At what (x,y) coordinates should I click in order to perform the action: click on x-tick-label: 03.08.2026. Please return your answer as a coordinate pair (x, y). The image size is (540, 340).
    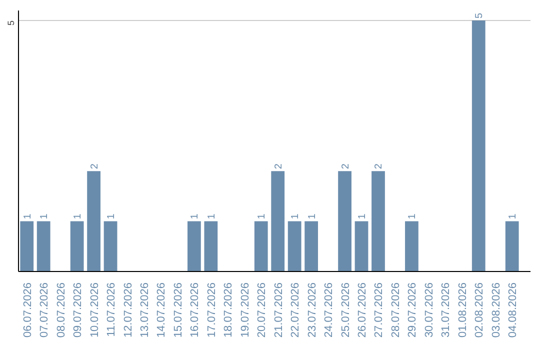
    Looking at the image, I should click on (496, 310).